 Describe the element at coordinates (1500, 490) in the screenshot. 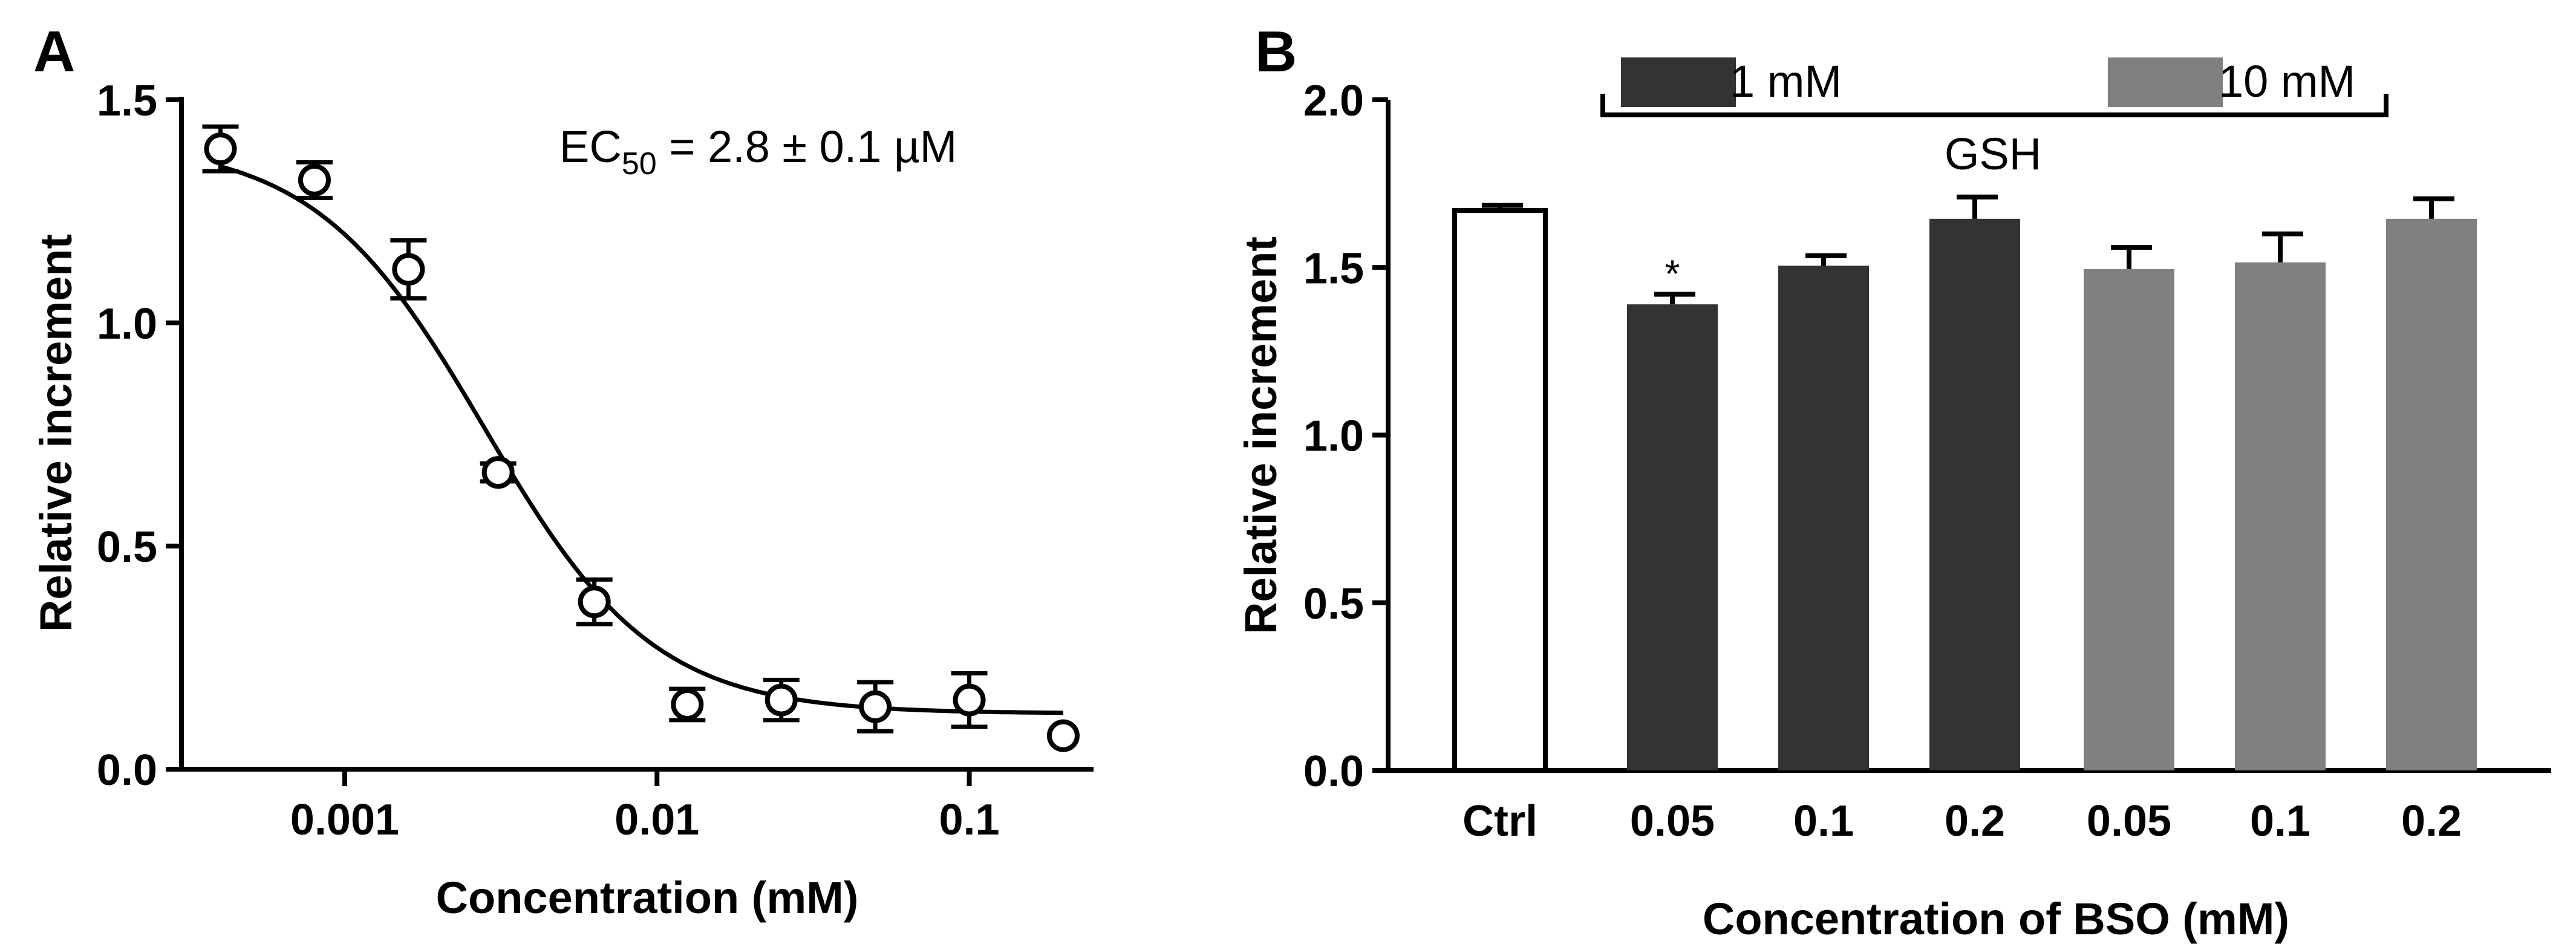

I see `bar-ctrl` at that location.